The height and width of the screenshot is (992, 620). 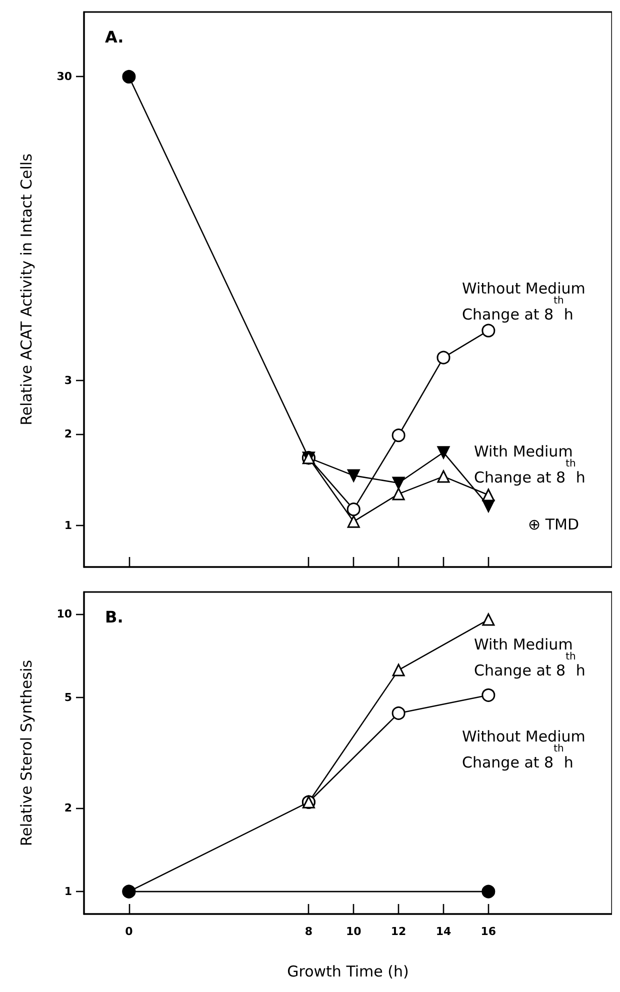 What do you see at coordinates (354, 931) in the screenshot?
I see `x-tick-label: 10` at bounding box center [354, 931].